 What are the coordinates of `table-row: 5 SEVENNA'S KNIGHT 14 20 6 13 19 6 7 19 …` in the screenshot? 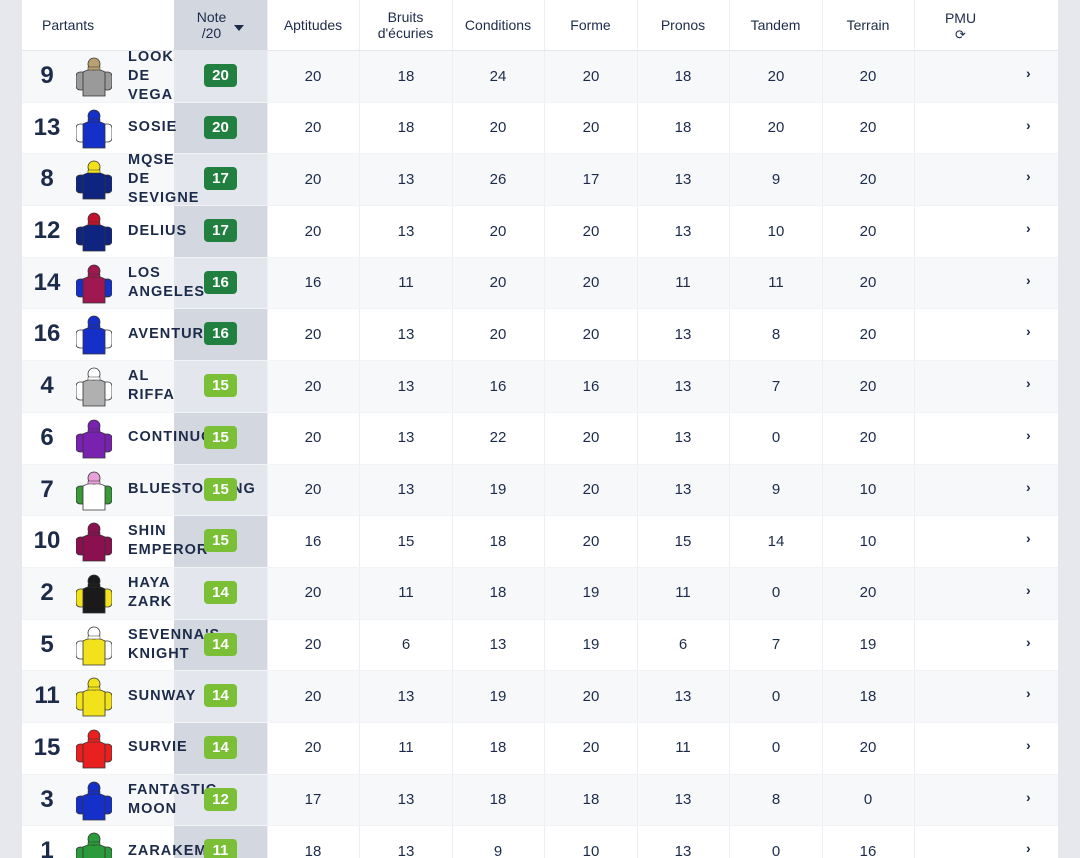 It's located at (540, 646).